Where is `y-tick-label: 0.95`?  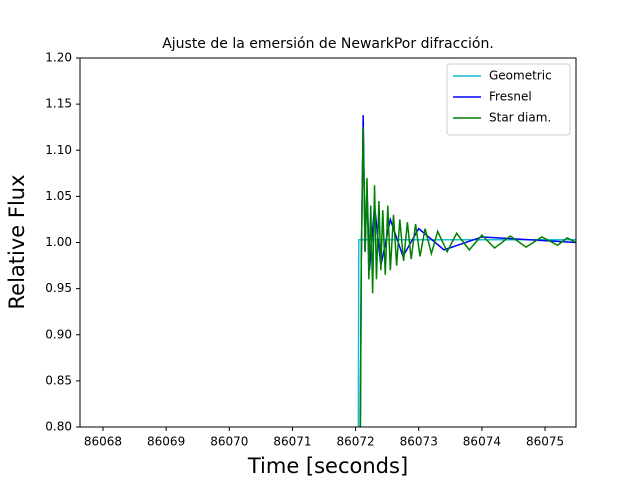 y-tick-label: 0.95 is located at coordinates (58, 288).